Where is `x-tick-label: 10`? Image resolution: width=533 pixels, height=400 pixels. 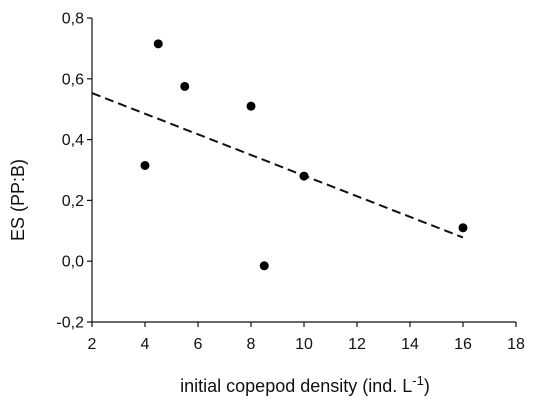
x-tick-label: 10 is located at coordinates (304, 344).